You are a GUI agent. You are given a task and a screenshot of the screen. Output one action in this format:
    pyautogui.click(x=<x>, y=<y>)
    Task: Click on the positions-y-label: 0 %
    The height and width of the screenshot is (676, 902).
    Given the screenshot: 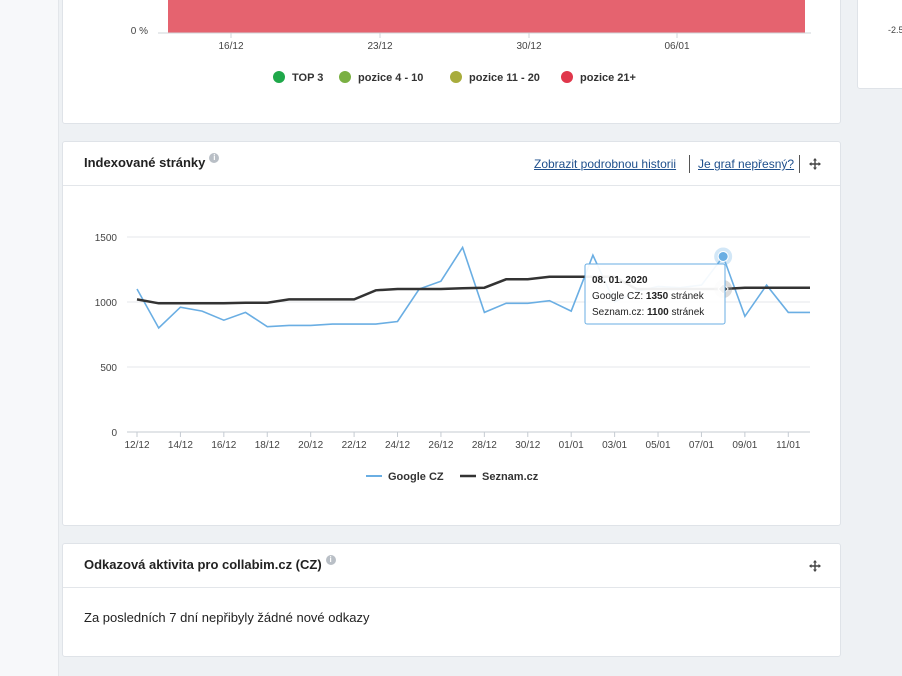 What is the action you would take?
    pyautogui.click(x=139, y=31)
    